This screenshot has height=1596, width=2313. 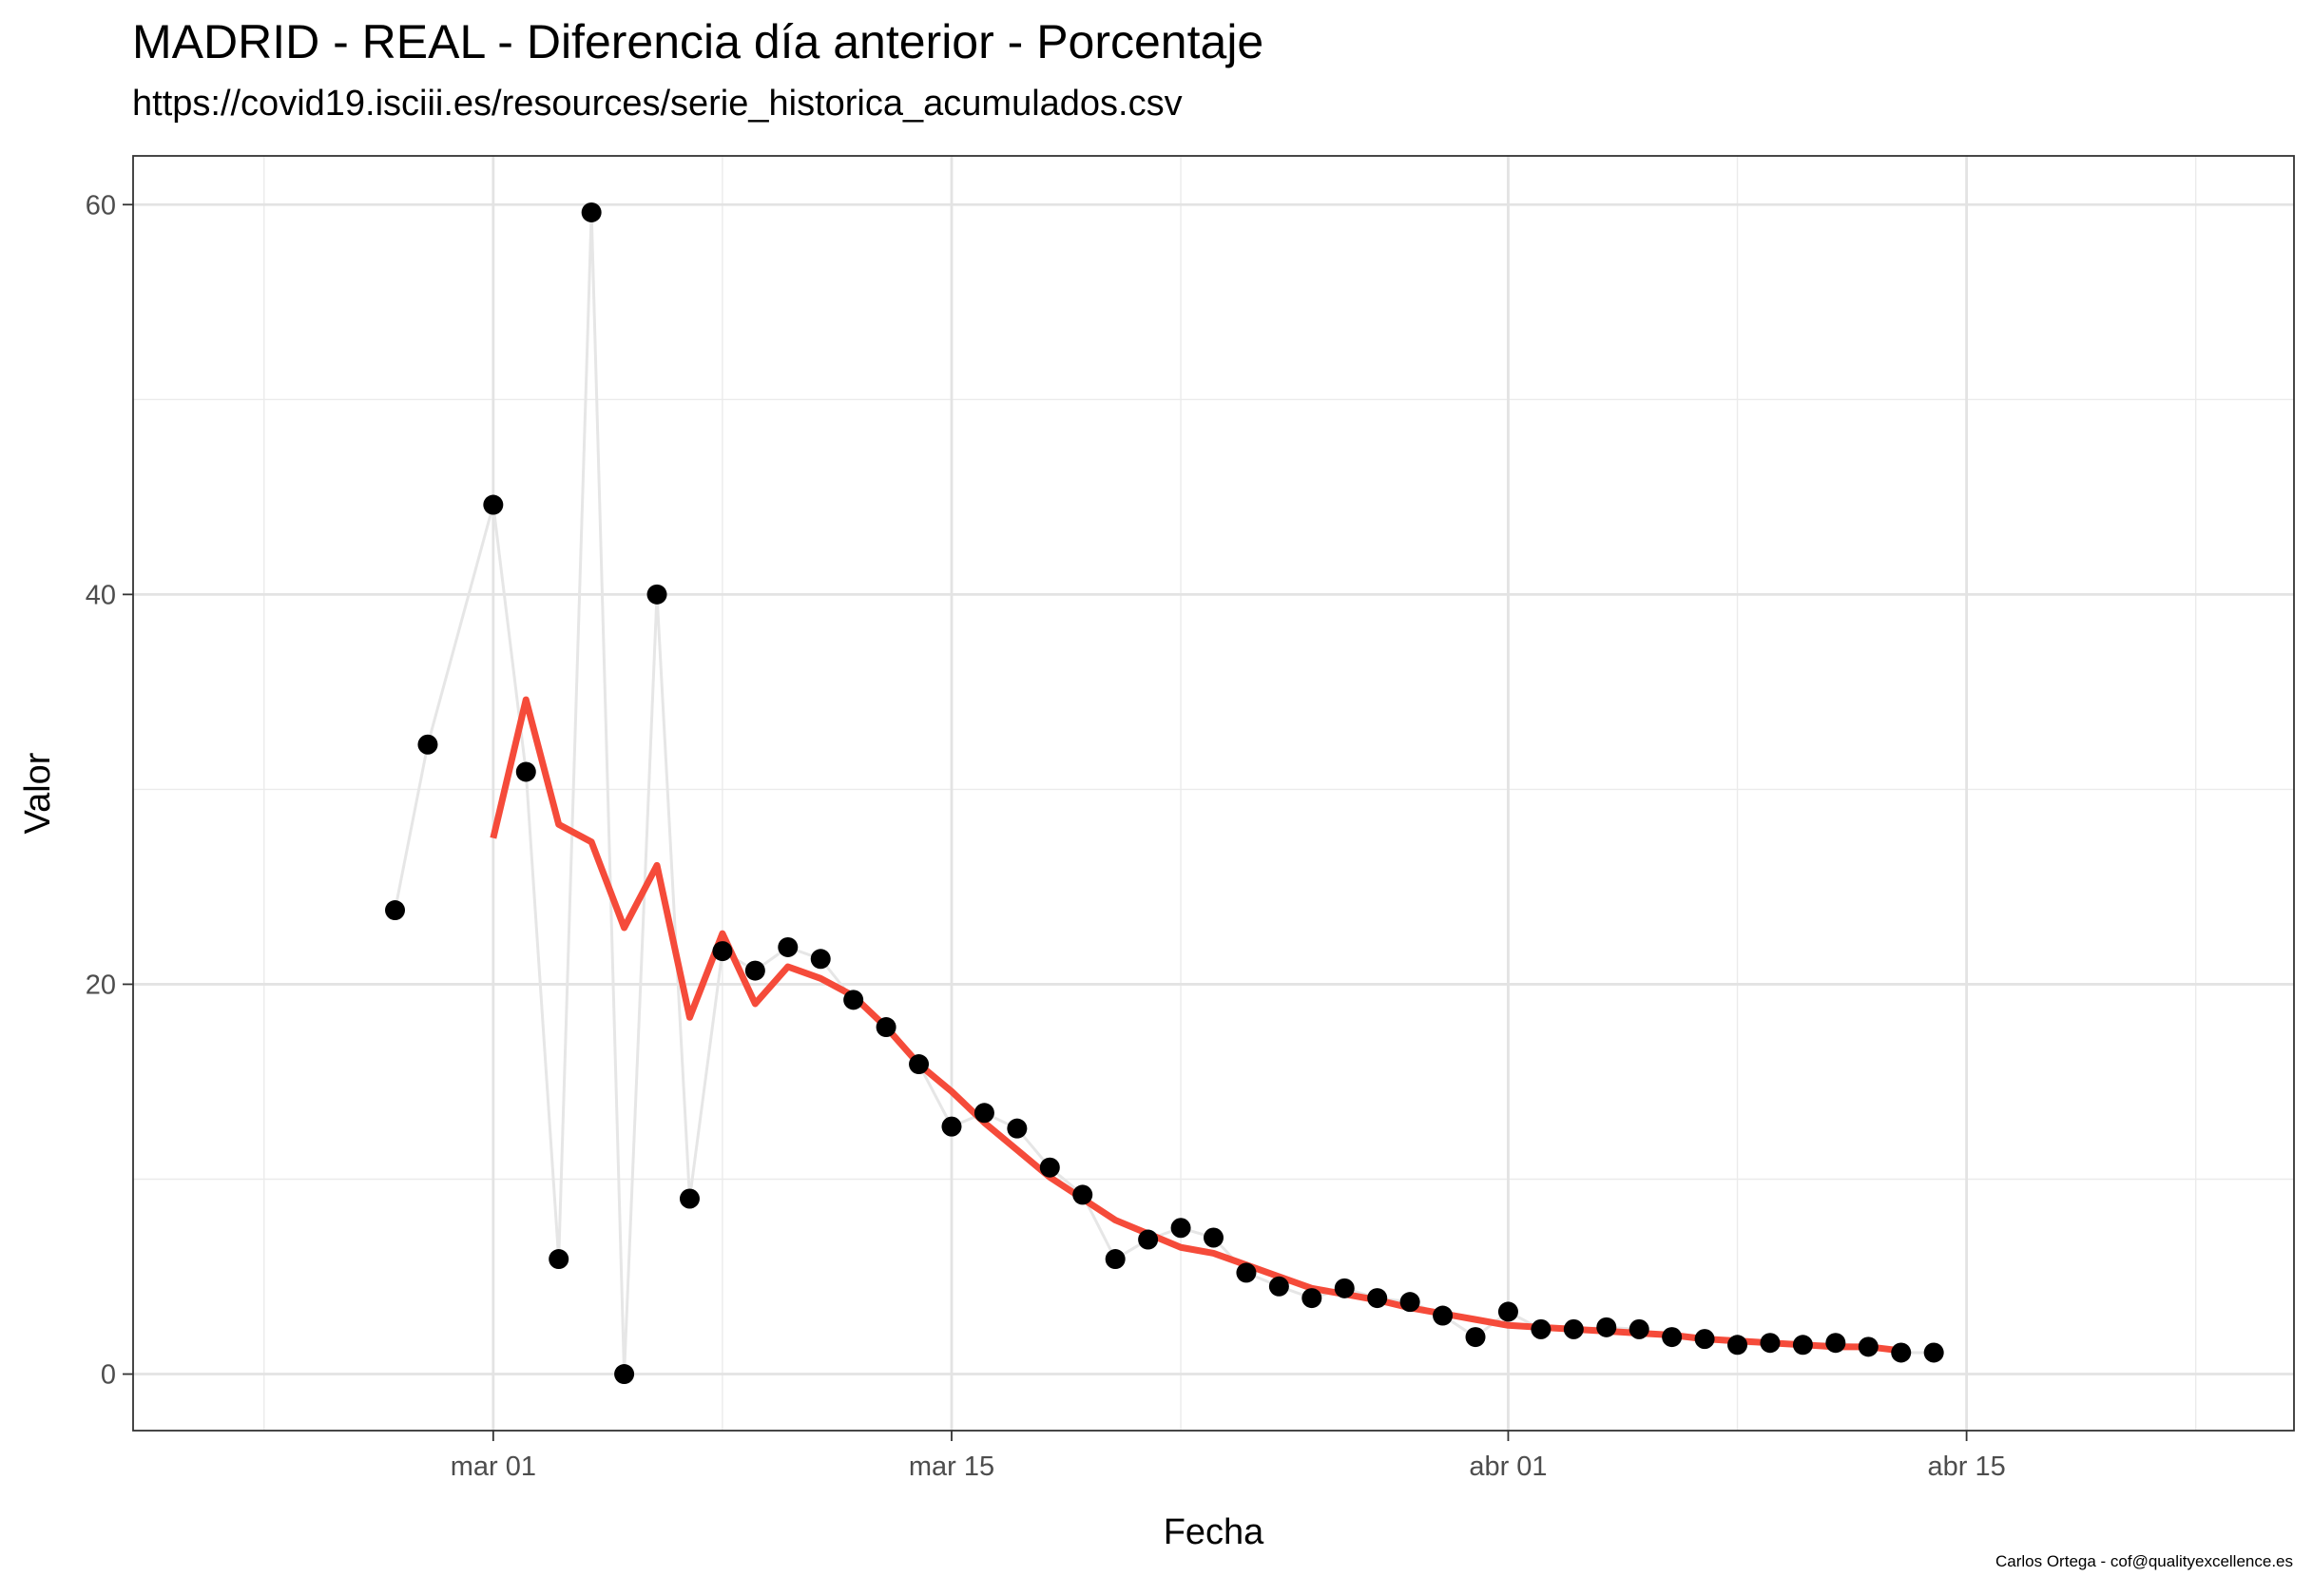 I want to click on y-axis-title: Valor, so click(x=38, y=793).